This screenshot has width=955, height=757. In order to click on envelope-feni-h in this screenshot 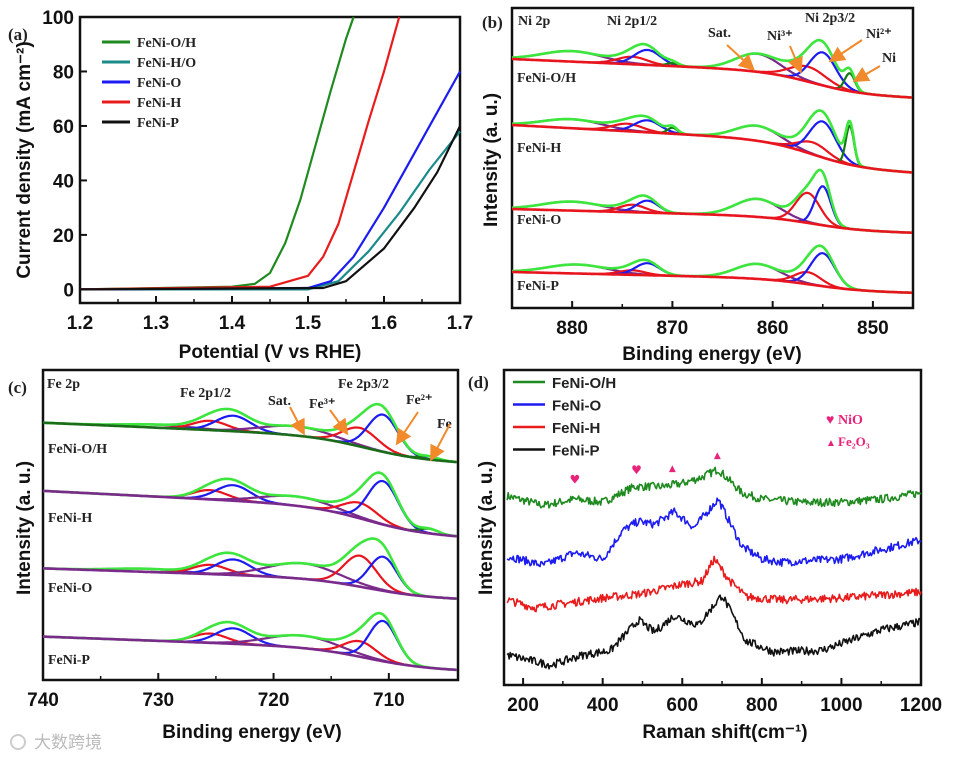, I will do `click(712, 141)`.